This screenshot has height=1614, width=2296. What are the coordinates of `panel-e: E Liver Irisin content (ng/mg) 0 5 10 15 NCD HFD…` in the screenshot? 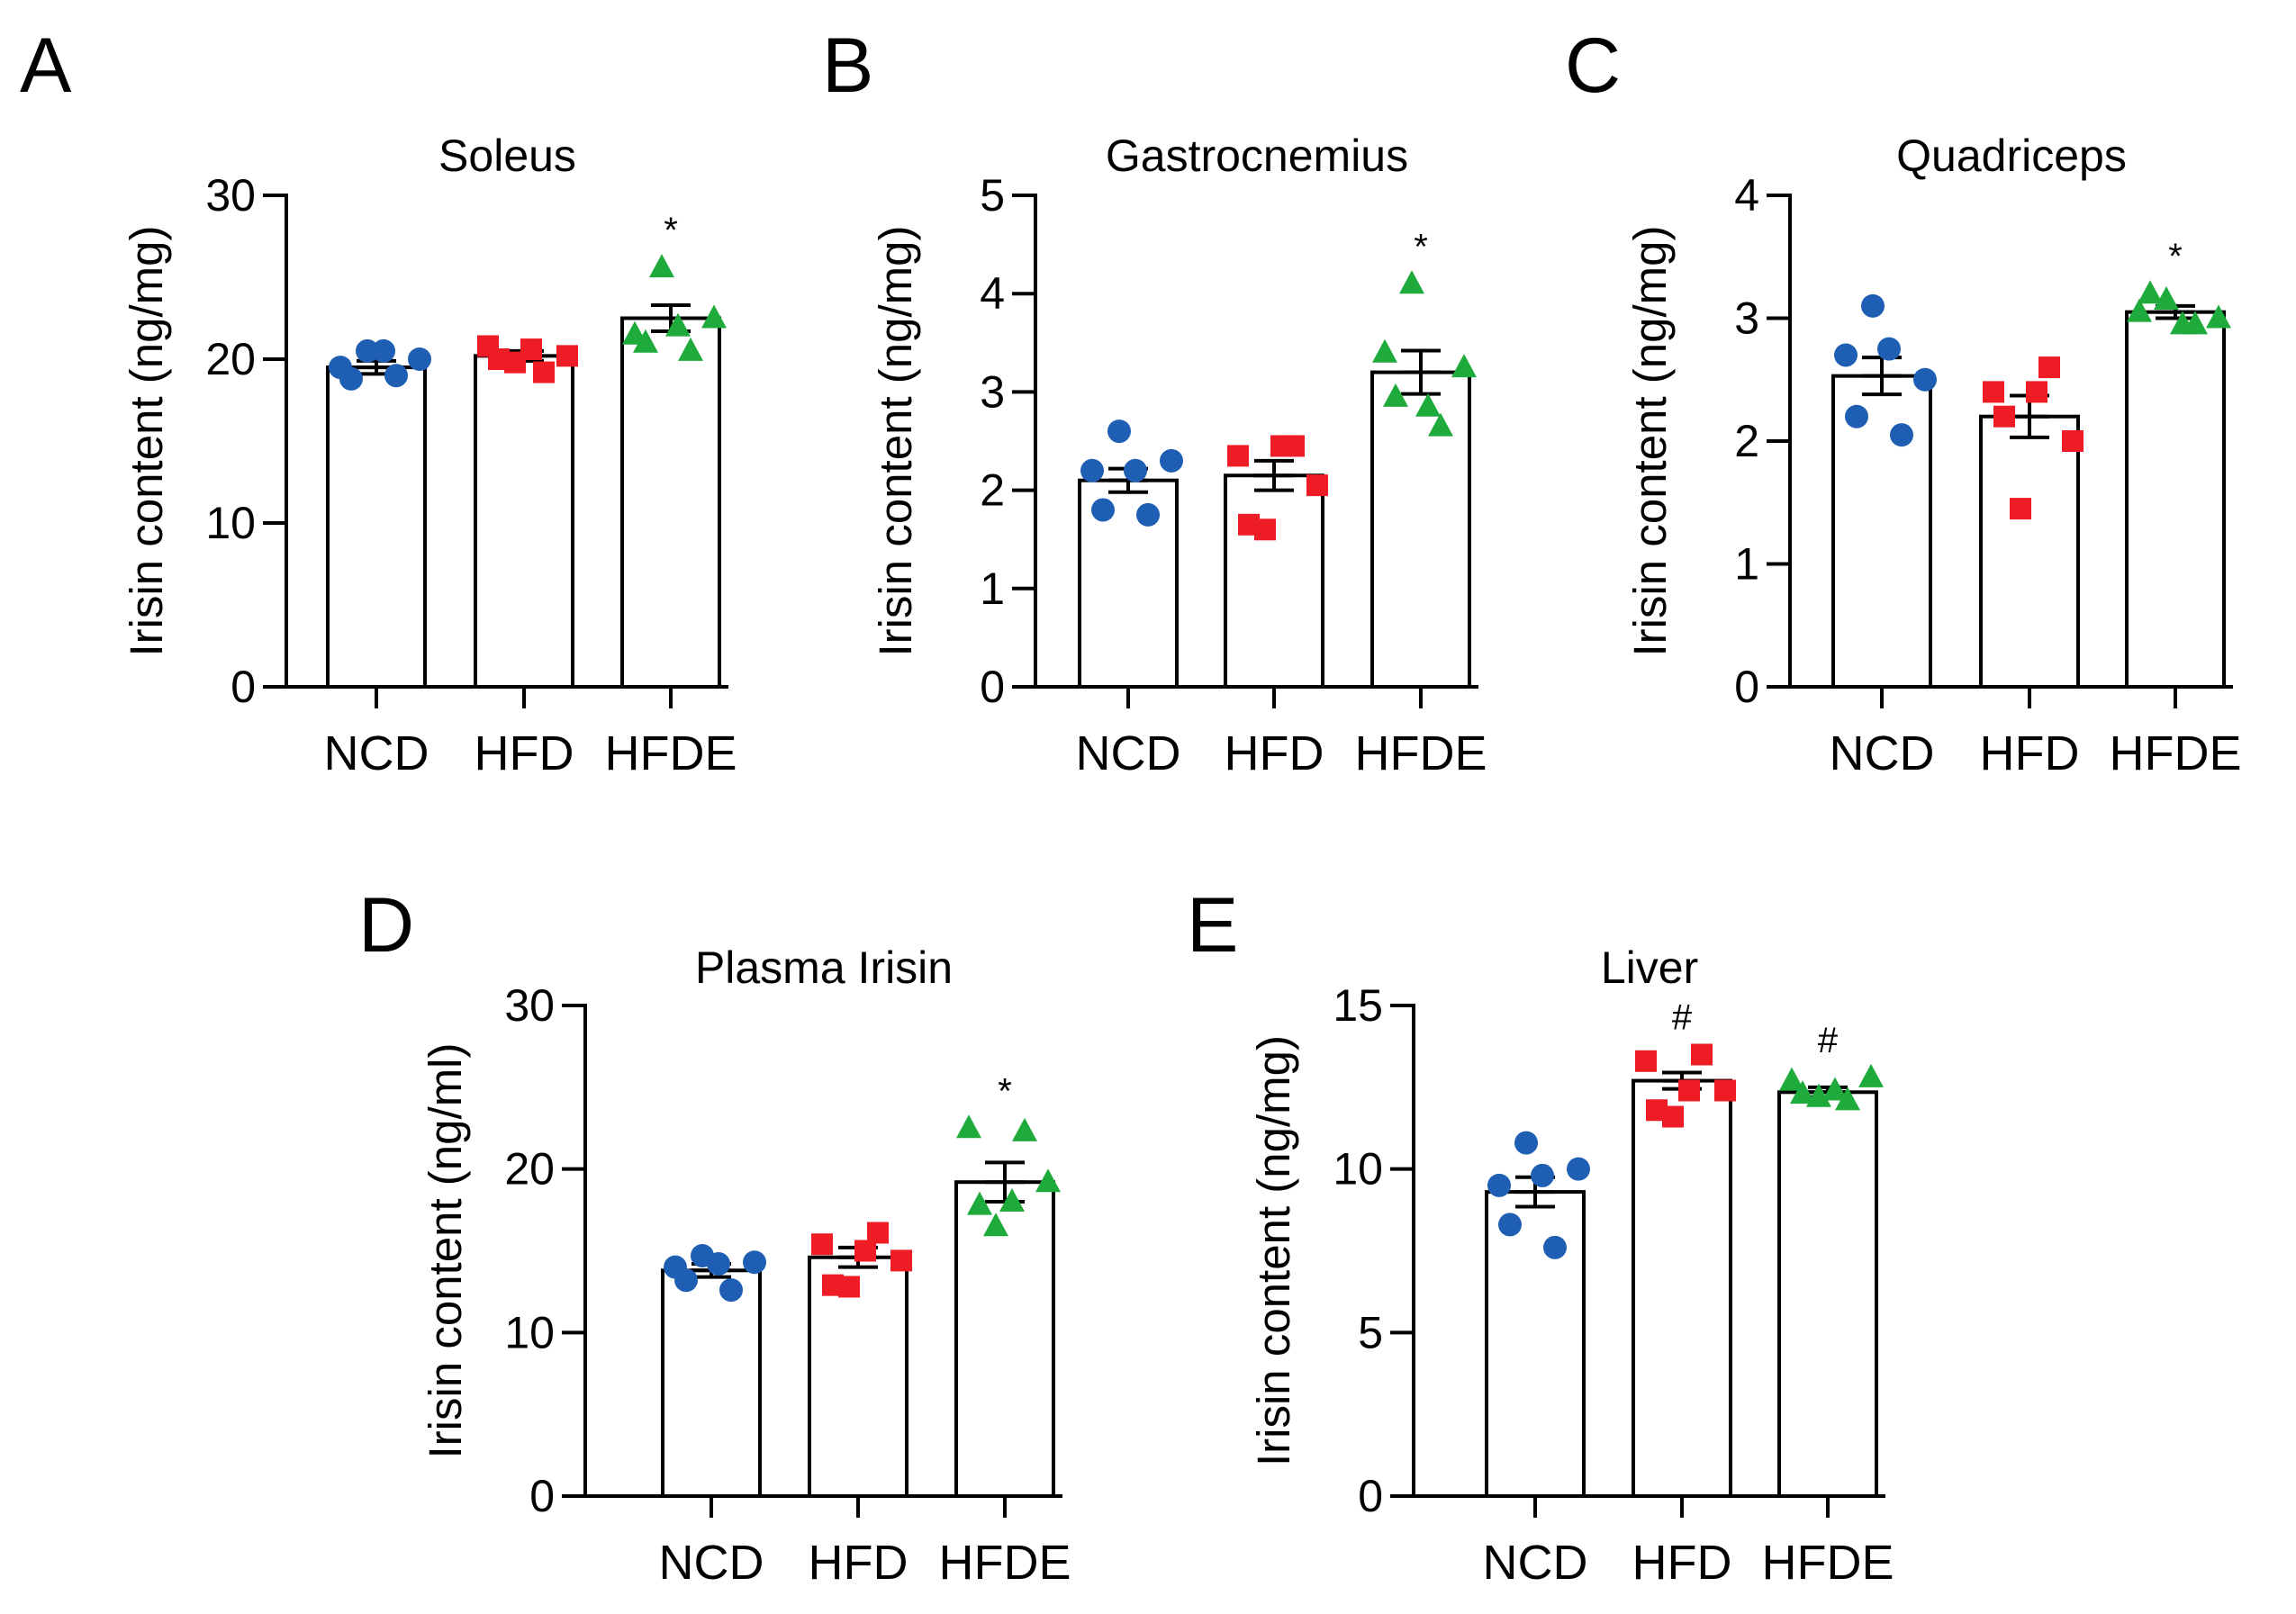 It's located at (1540, 1236).